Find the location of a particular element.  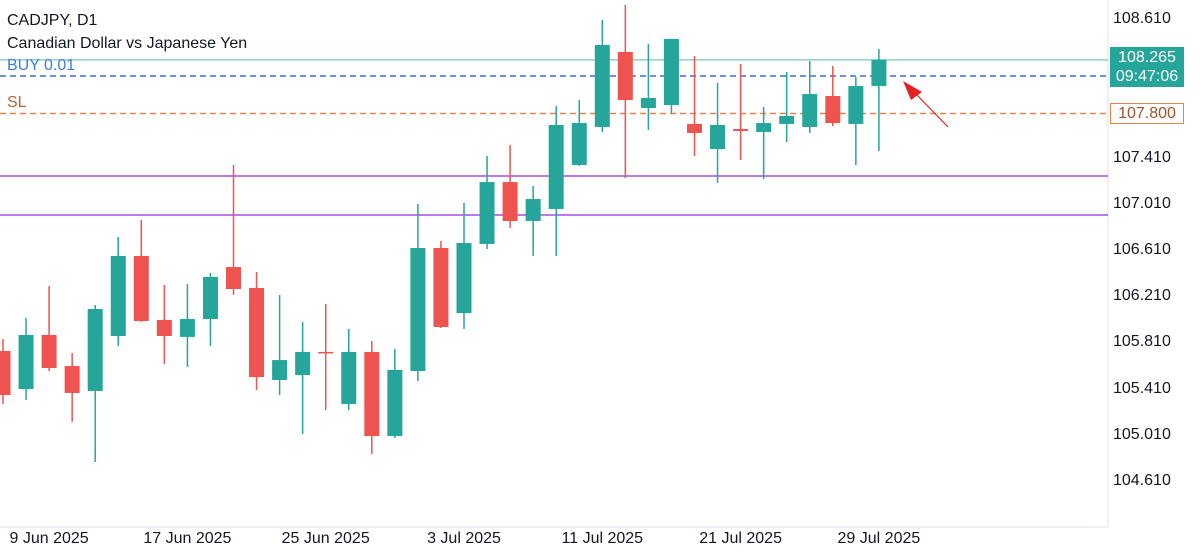

stop-loss-price-badge: 107.800 is located at coordinates (1147, 113).